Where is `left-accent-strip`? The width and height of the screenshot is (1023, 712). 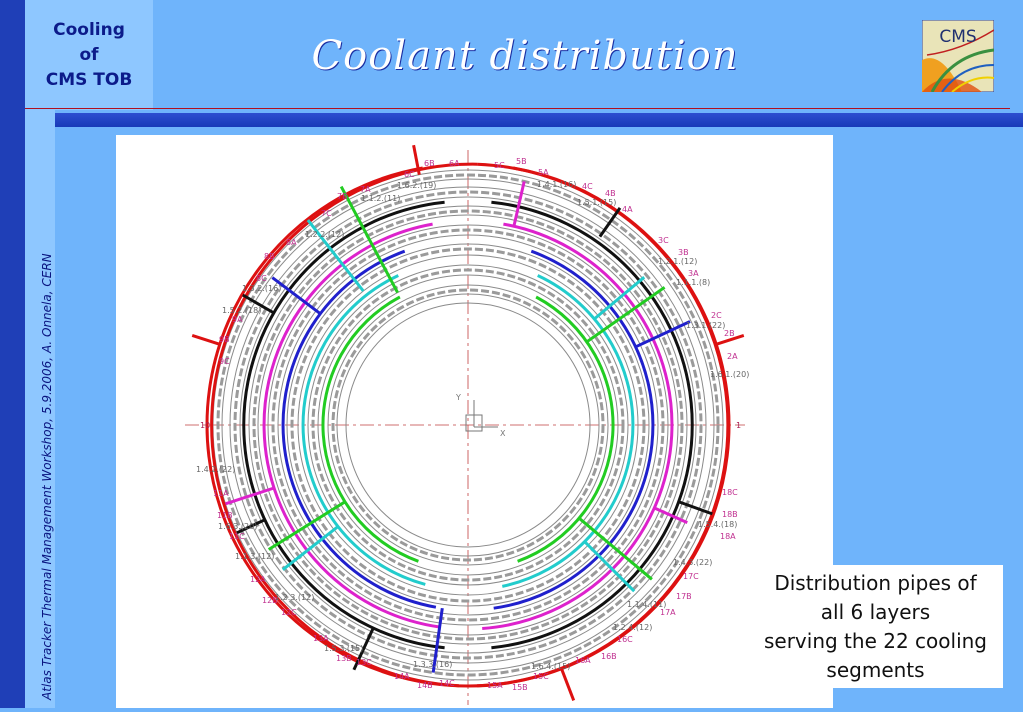 left-accent-strip is located at coordinates (12, 354).